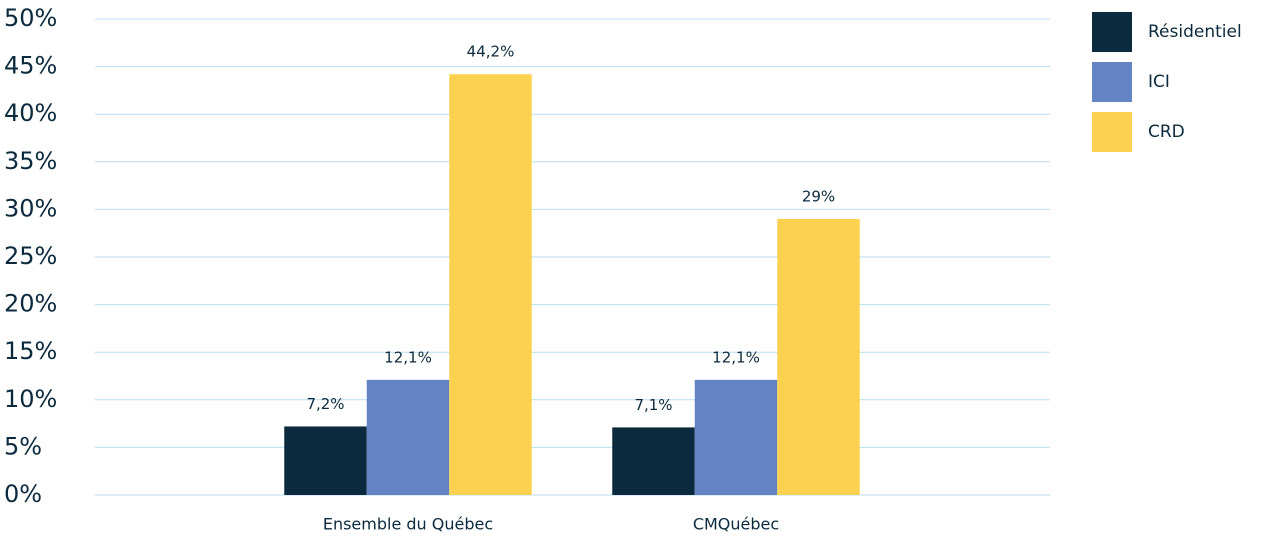 The width and height of the screenshot is (1282, 536). I want to click on legend-label: ICI, so click(1159, 82).